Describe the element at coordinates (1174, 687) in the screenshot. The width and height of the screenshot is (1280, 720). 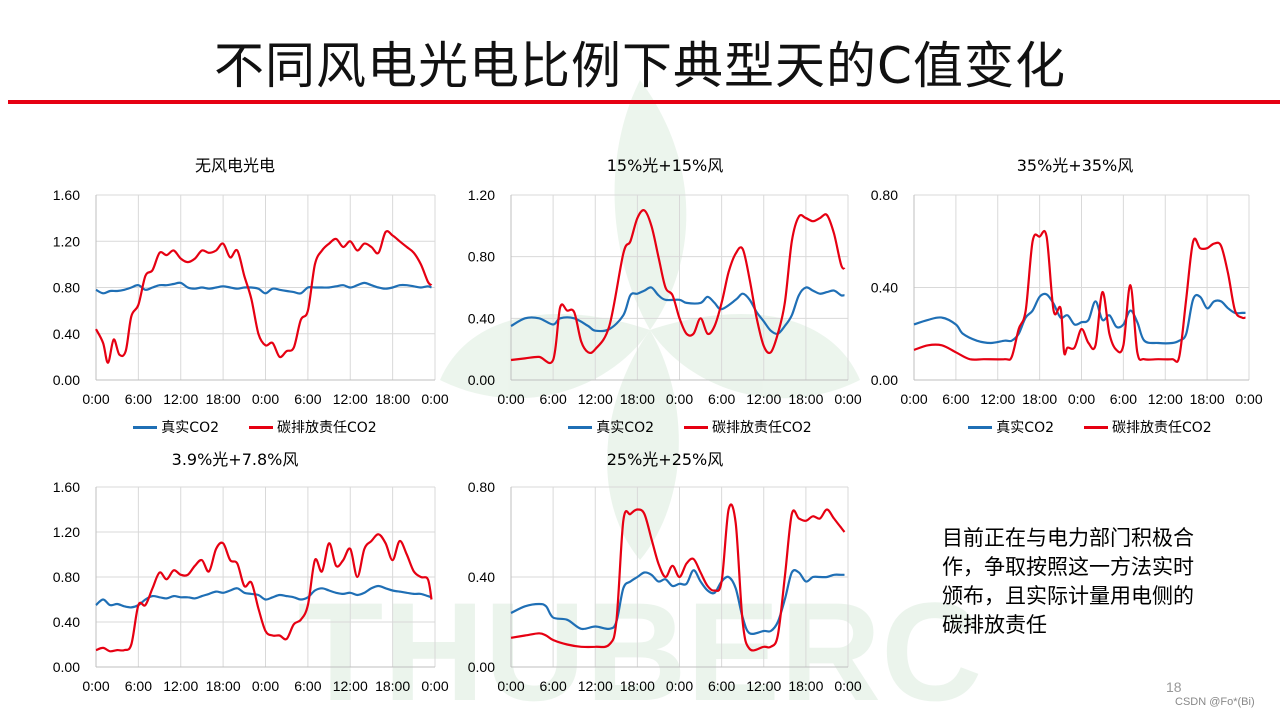
I see `page-number: 18` at that location.